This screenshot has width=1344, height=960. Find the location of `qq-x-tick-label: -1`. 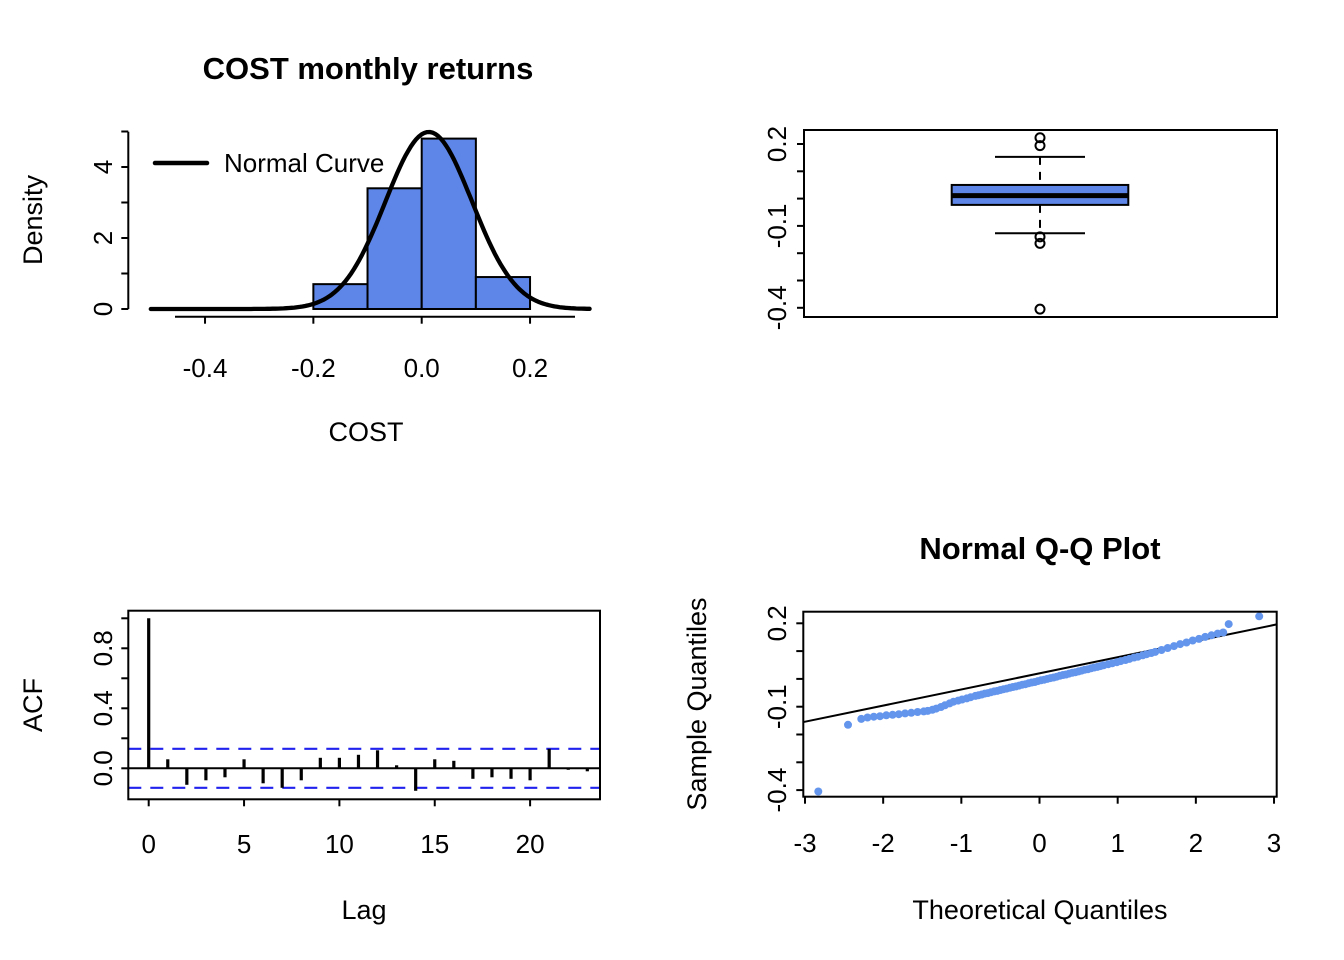

qq-x-tick-label: -1 is located at coordinates (961, 843).